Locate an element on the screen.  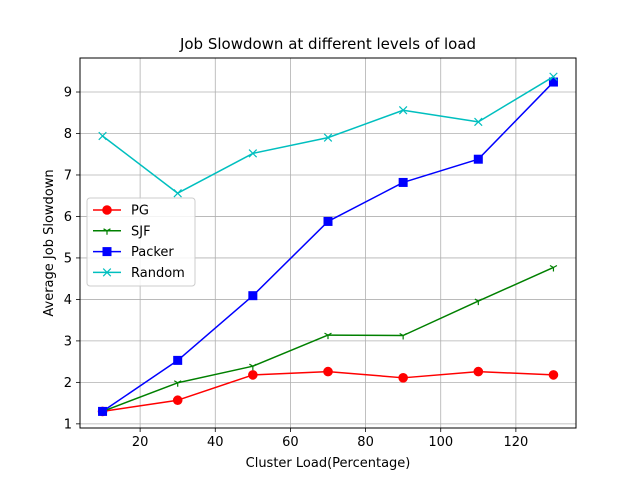
legend-marker-sjf is located at coordinates (107, 231).